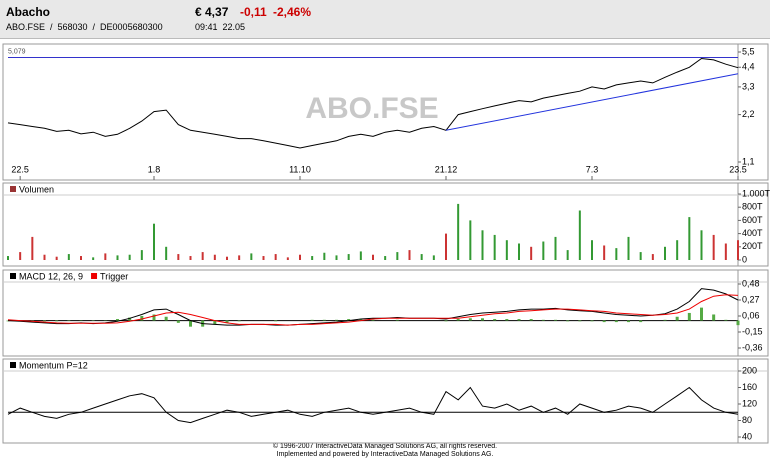 The height and width of the screenshot is (459, 770). I want to click on x-tick-label: 7.3, so click(592, 169).